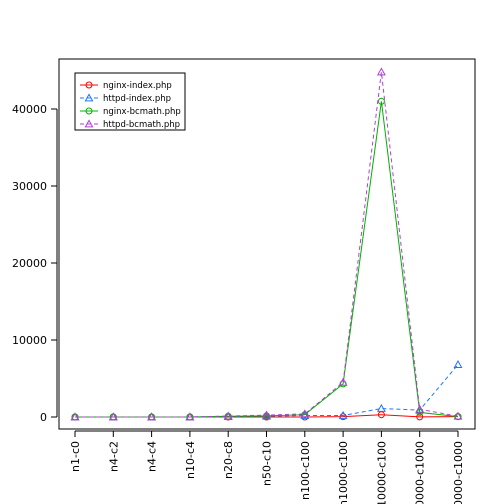 This screenshot has height=504, width=504. What do you see at coordinates (43, 417) in the screenshot?
I see `y-tick-label: 0` at bounding box center [43, 417].